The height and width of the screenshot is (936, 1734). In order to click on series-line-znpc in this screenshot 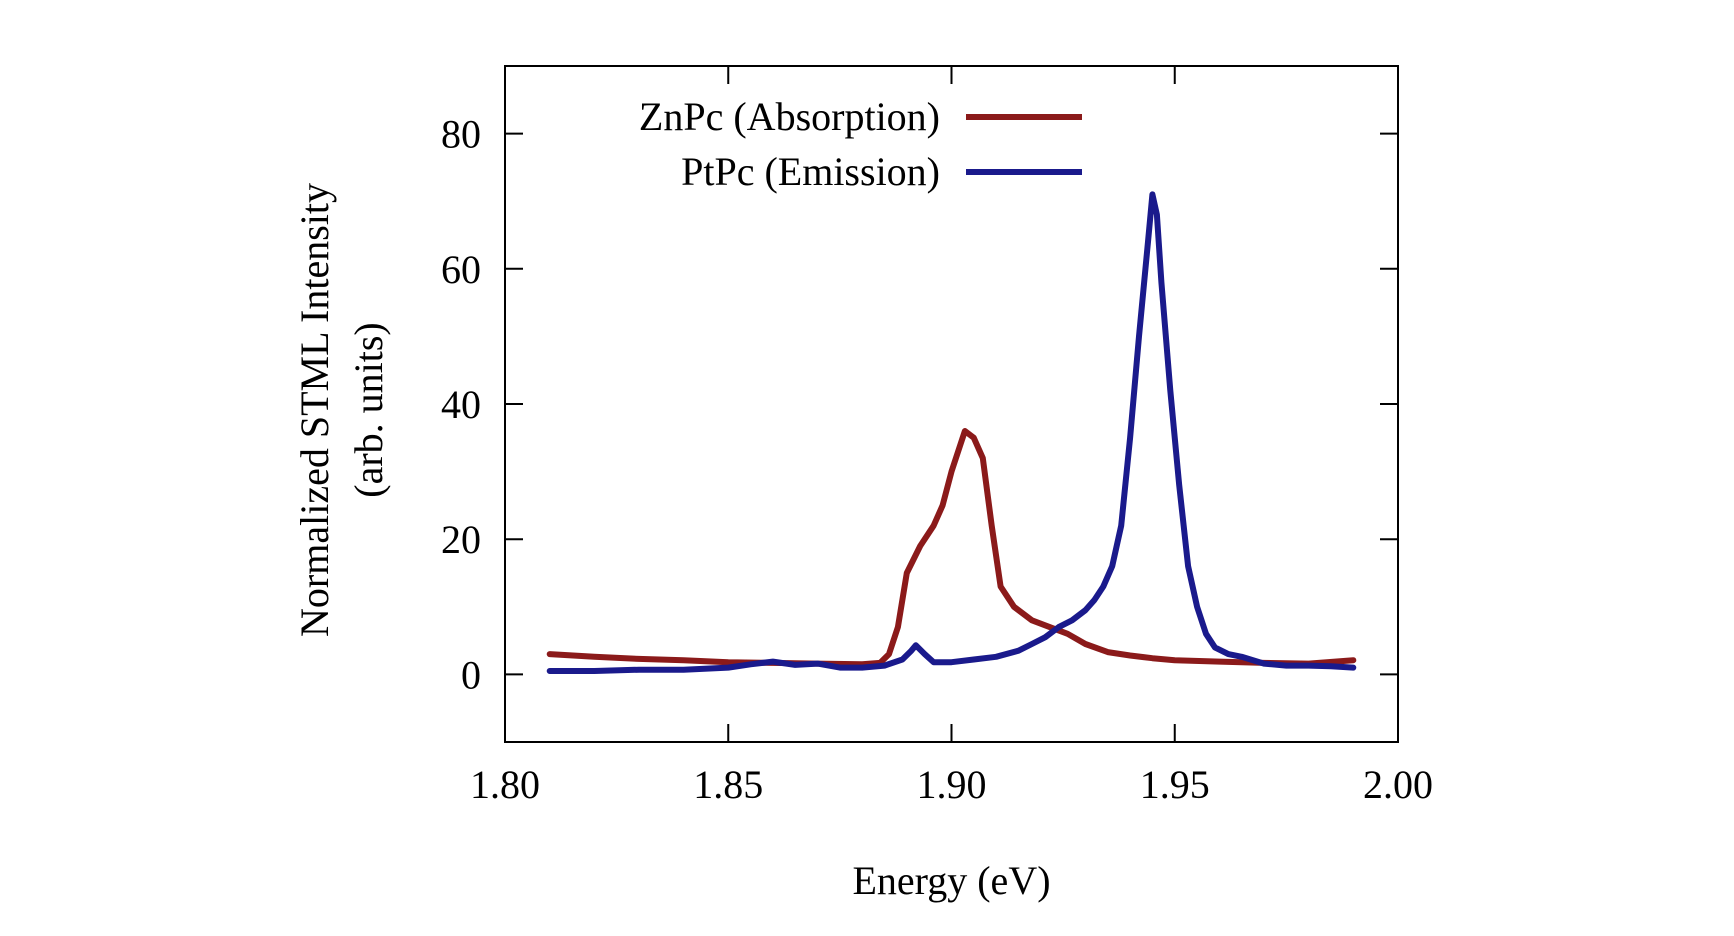, I will do `click(951, 548)`.